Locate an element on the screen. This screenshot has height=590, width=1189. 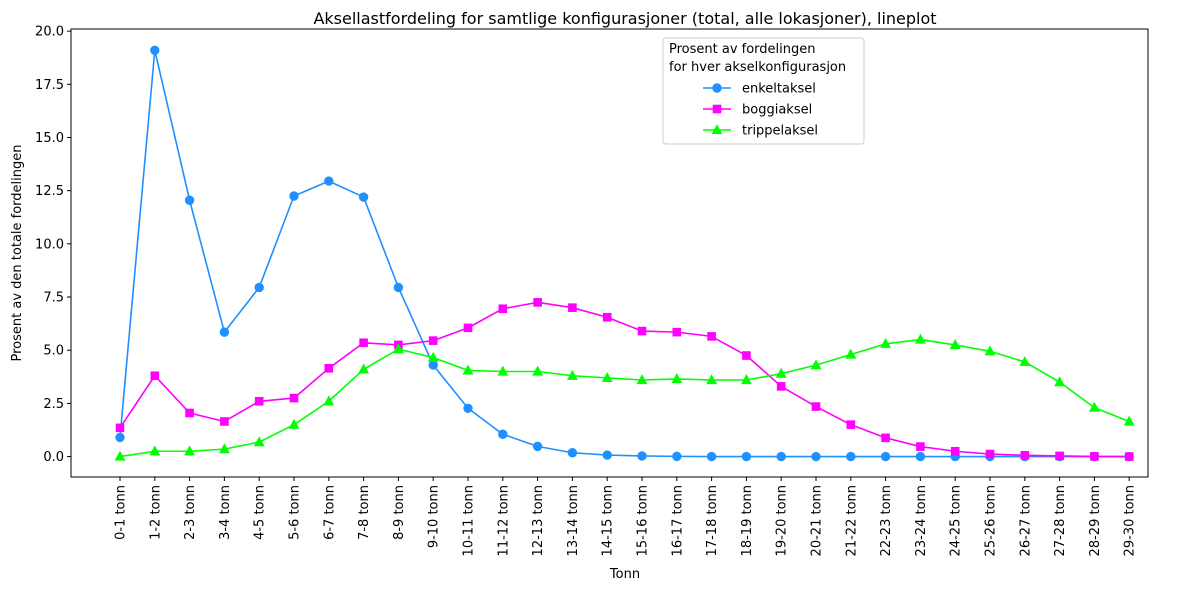
x-tick-label: 4-5 tonn is located at coordinates (260, 512).